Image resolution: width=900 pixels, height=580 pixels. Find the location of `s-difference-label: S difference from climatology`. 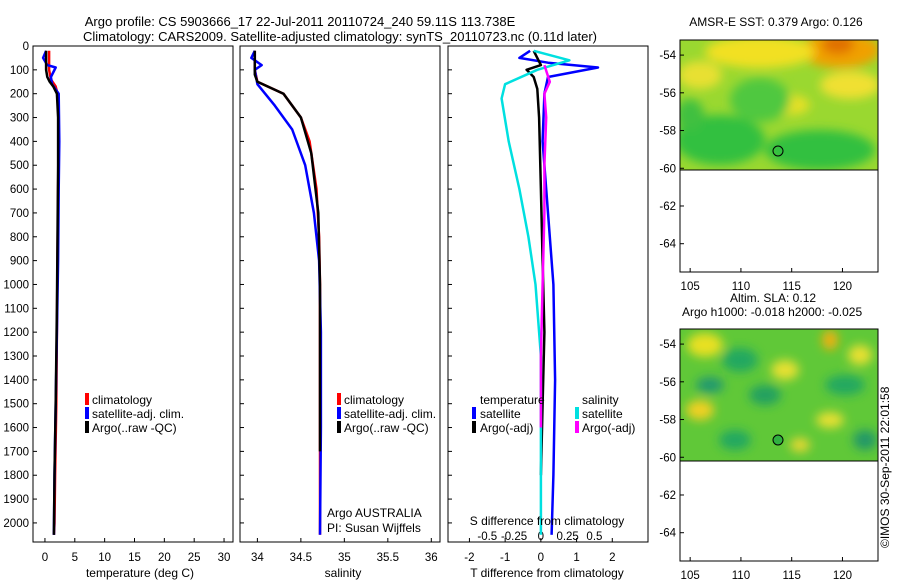

s-difference-label: S difference from climatology is located at coordinates (547, 521).